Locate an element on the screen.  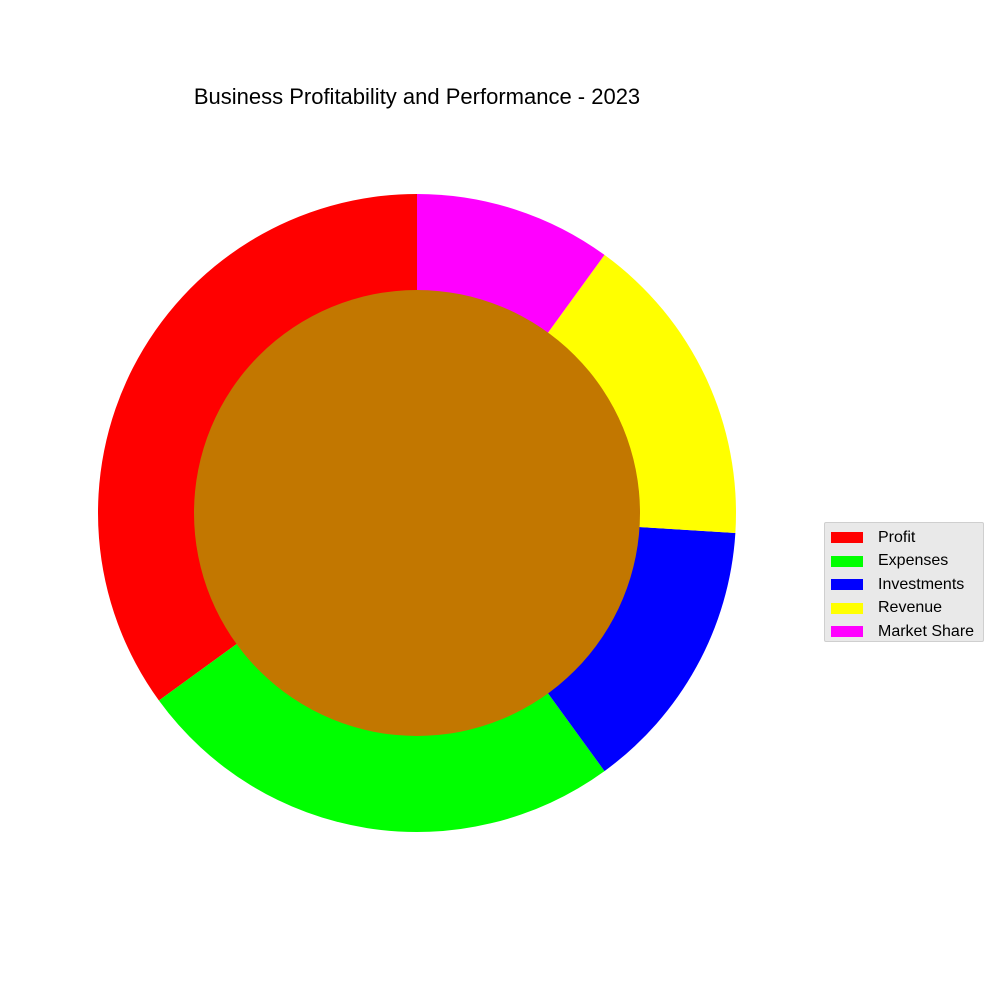
legend-item-investments: Investments is located at coordinates (907, 585).